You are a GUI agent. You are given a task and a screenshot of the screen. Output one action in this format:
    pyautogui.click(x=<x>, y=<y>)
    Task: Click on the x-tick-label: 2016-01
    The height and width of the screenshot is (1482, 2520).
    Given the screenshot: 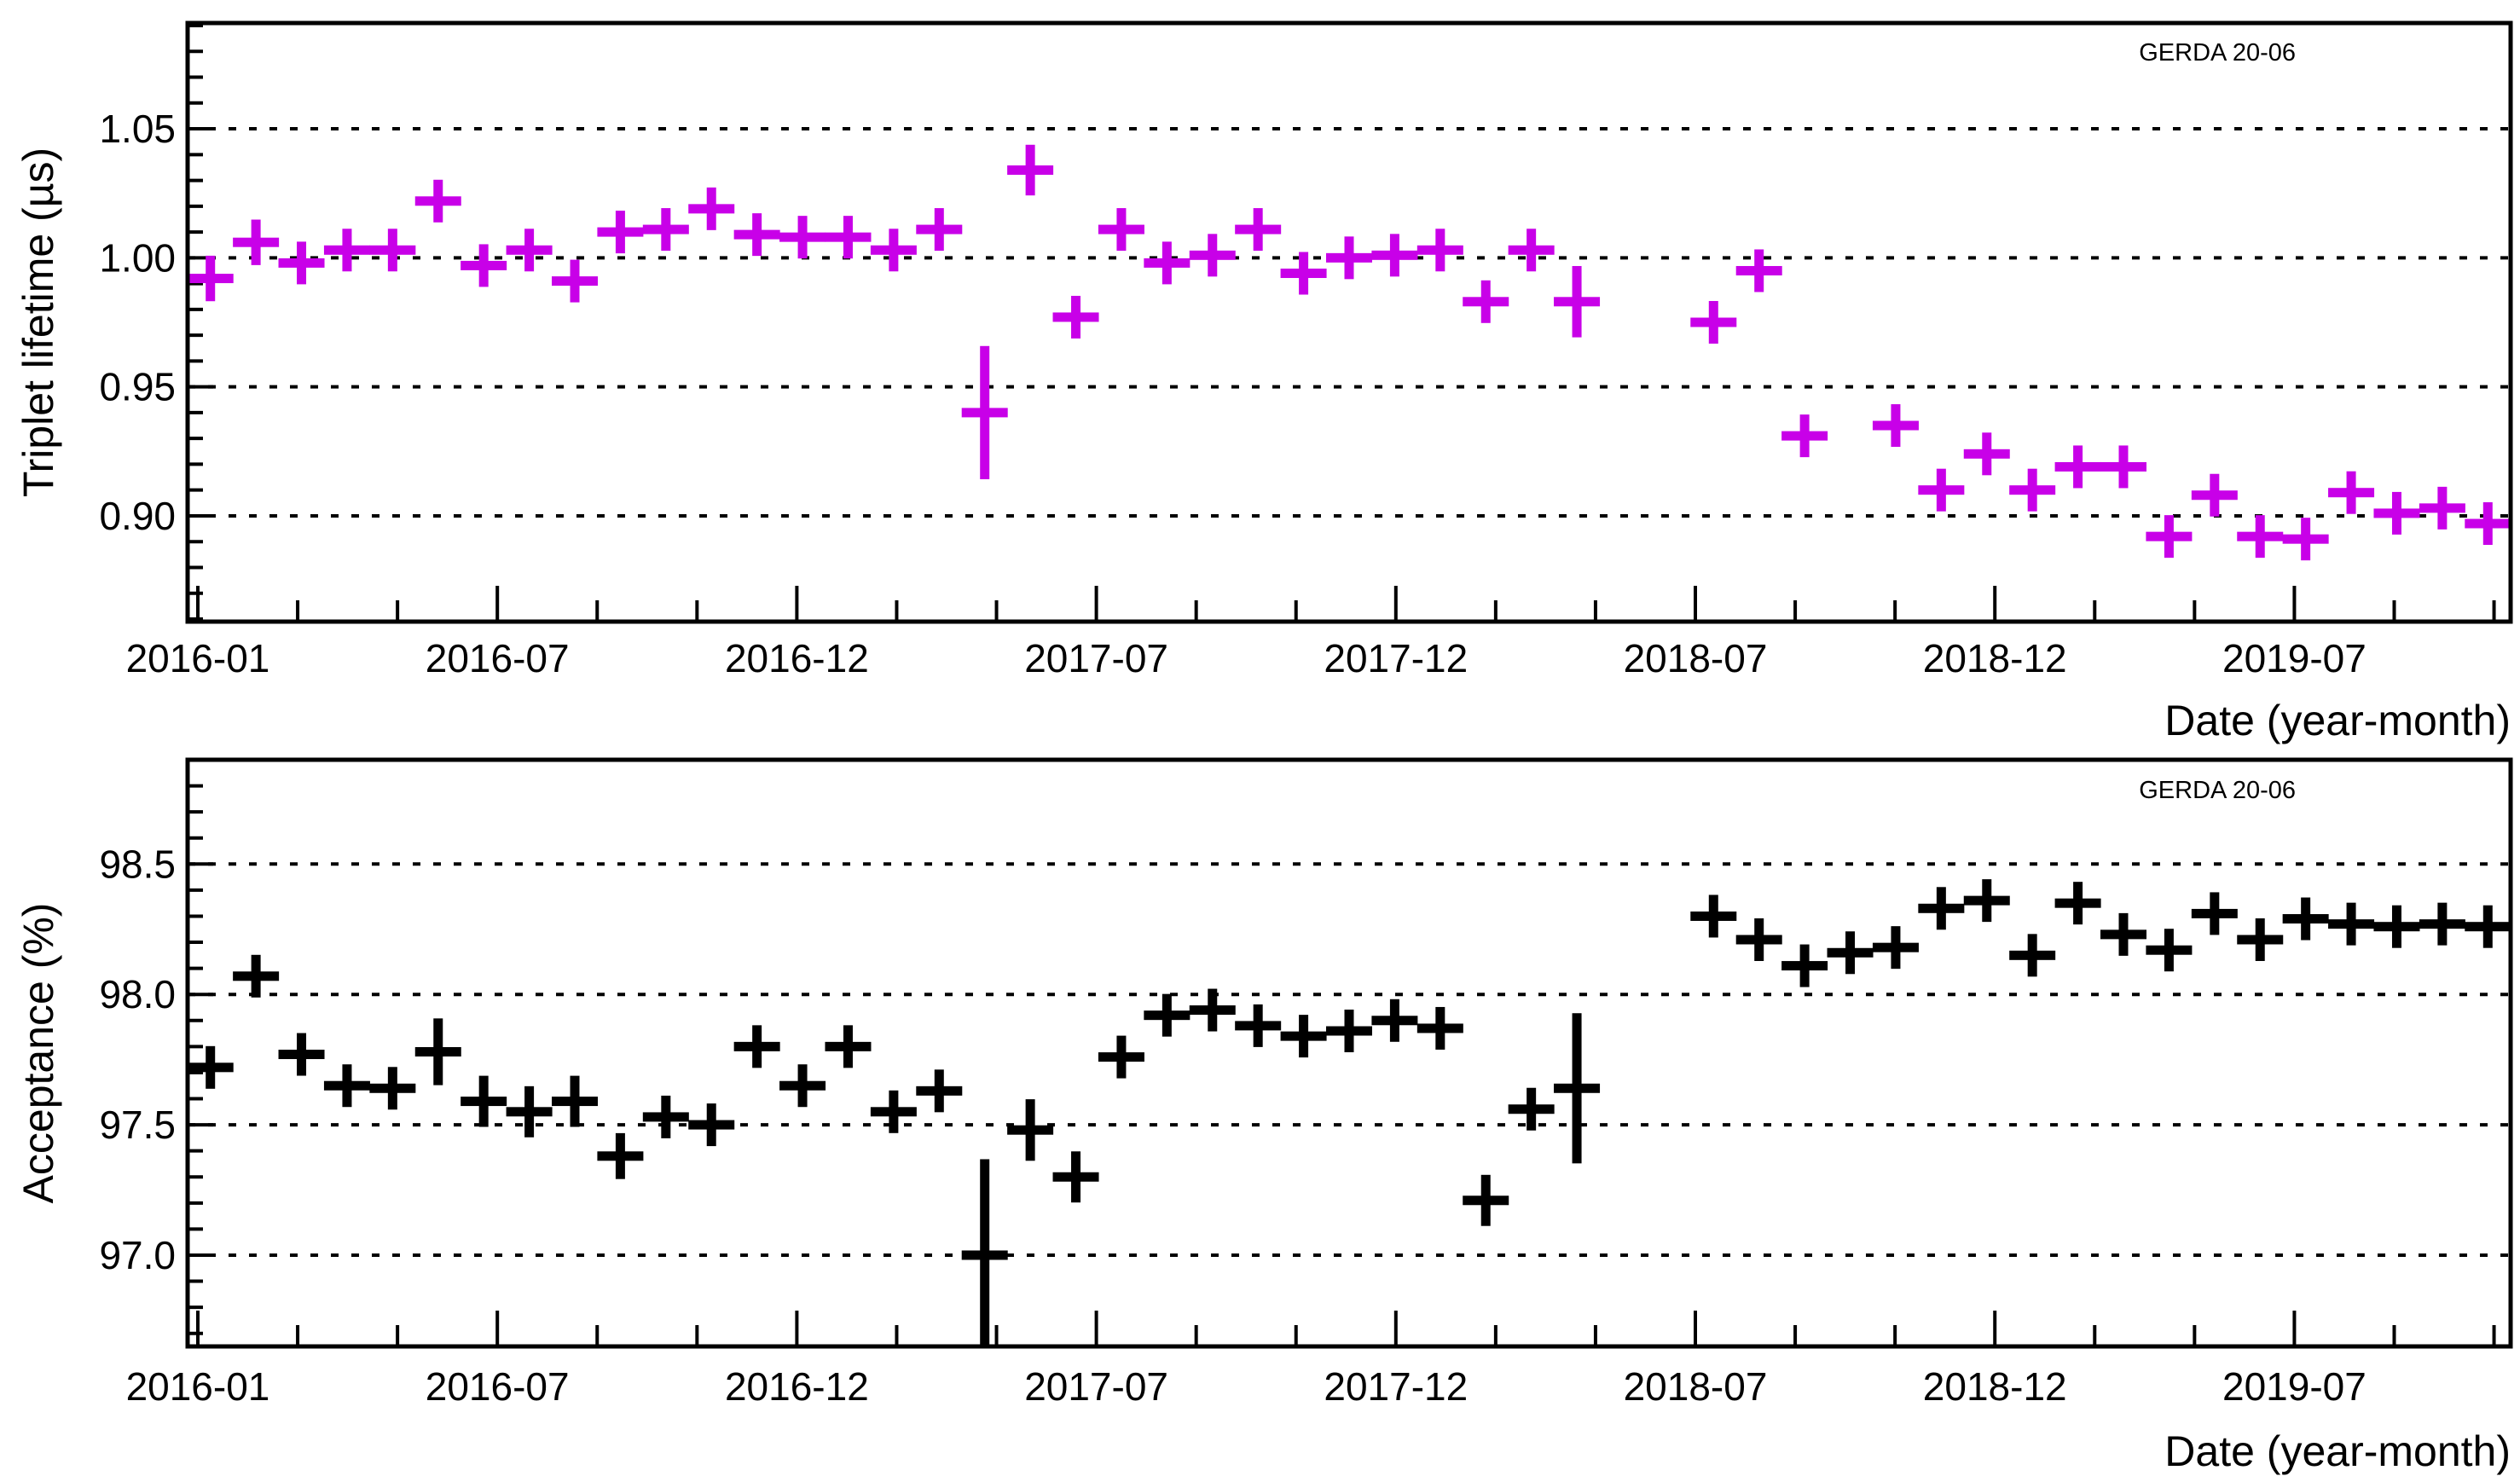 What is the action you would take?
    pyautogui.click(x=198, y=1386)
    